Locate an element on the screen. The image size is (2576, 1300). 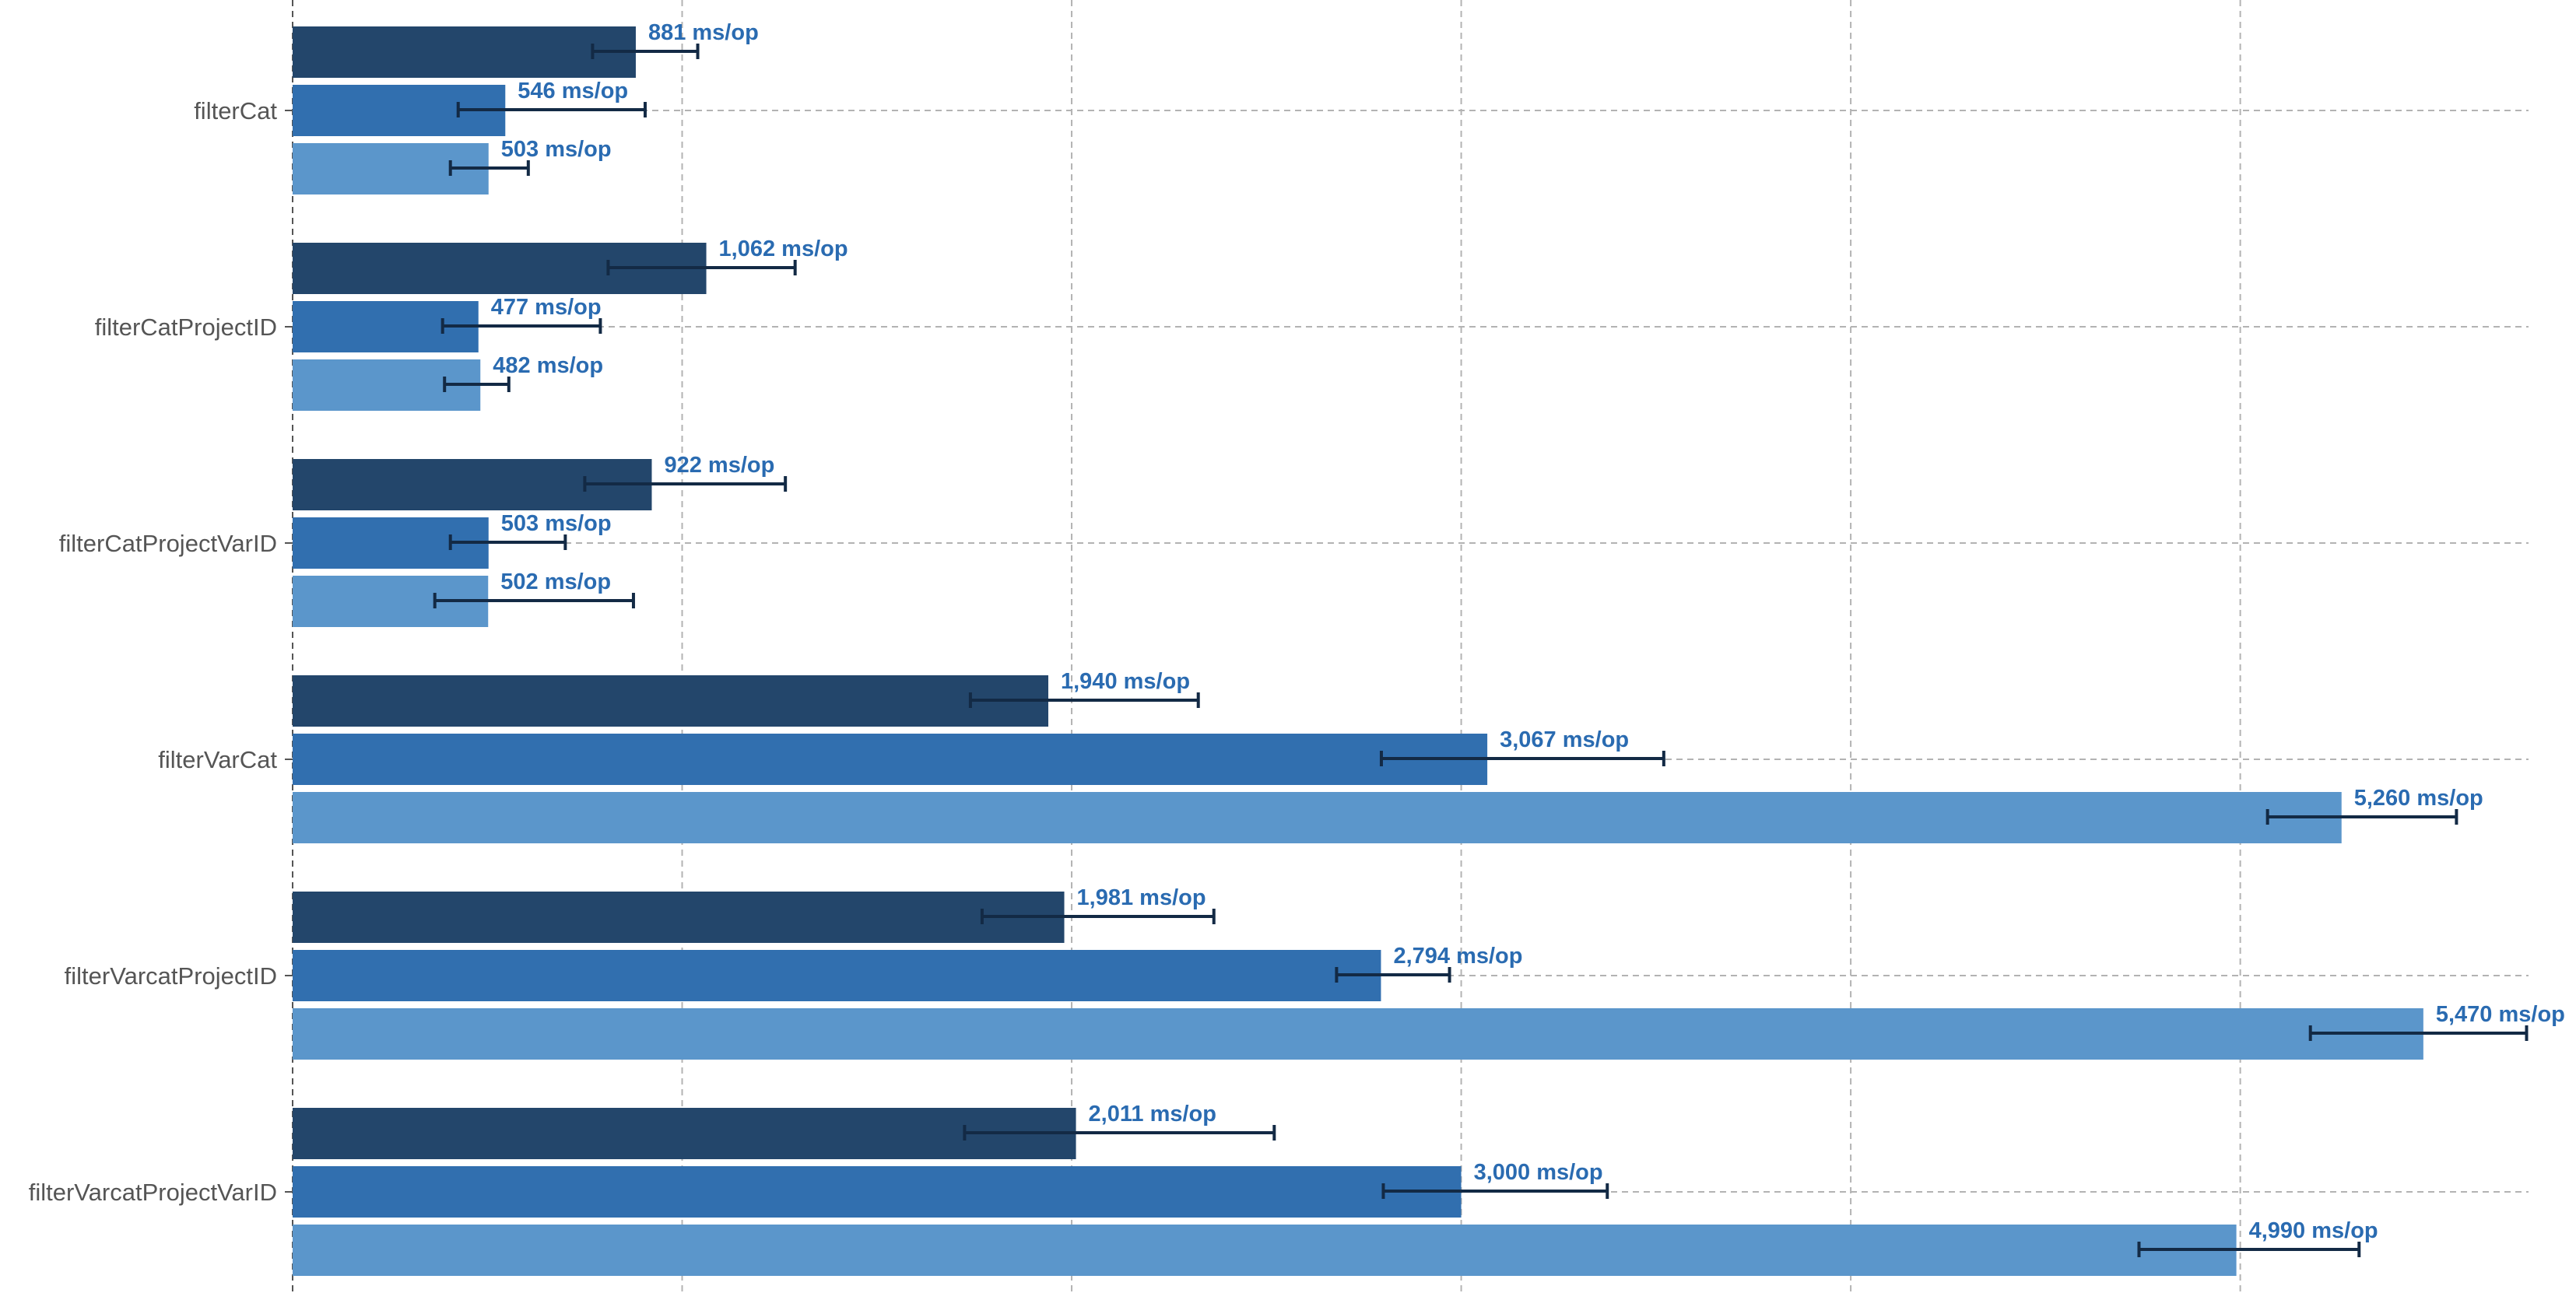
data-label: 2,011 ms/op is located at coordinates (1153, 1114).